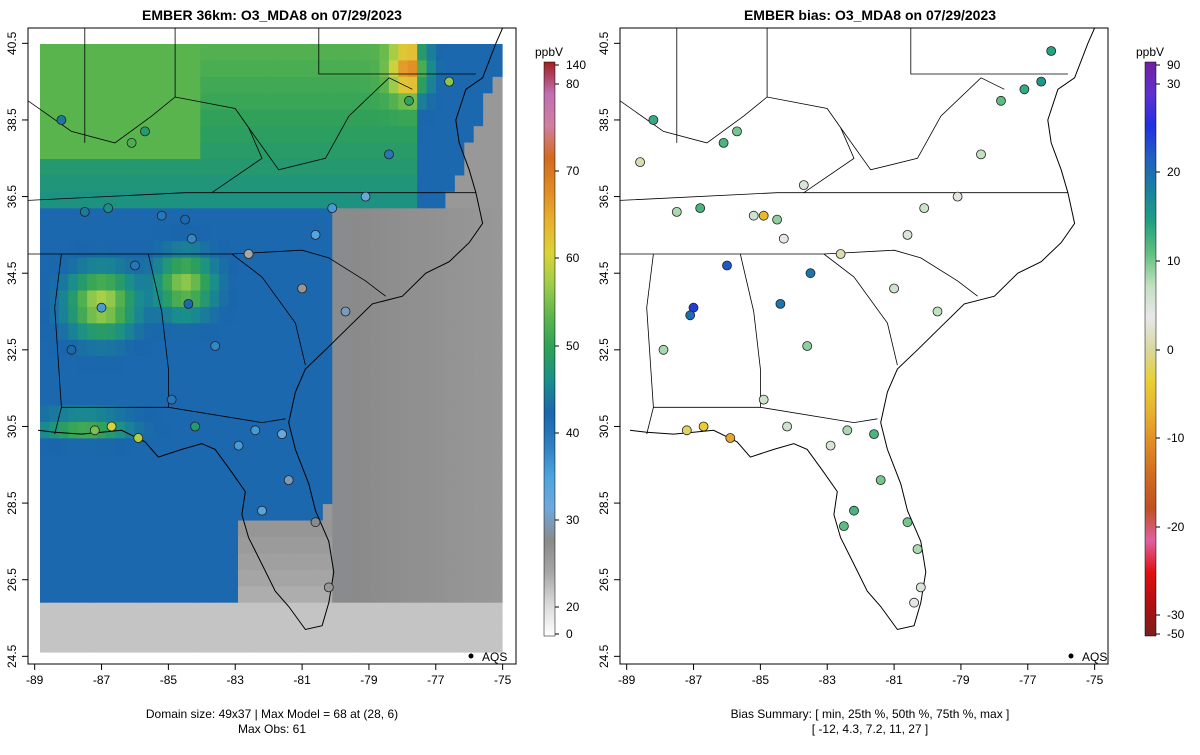 The width and height of the screenshot is (1200, 755). What do you see at coordinates (761, 680) in the screenshot?
I see `x-tick-label: -85` at bounding box center [761, 680].